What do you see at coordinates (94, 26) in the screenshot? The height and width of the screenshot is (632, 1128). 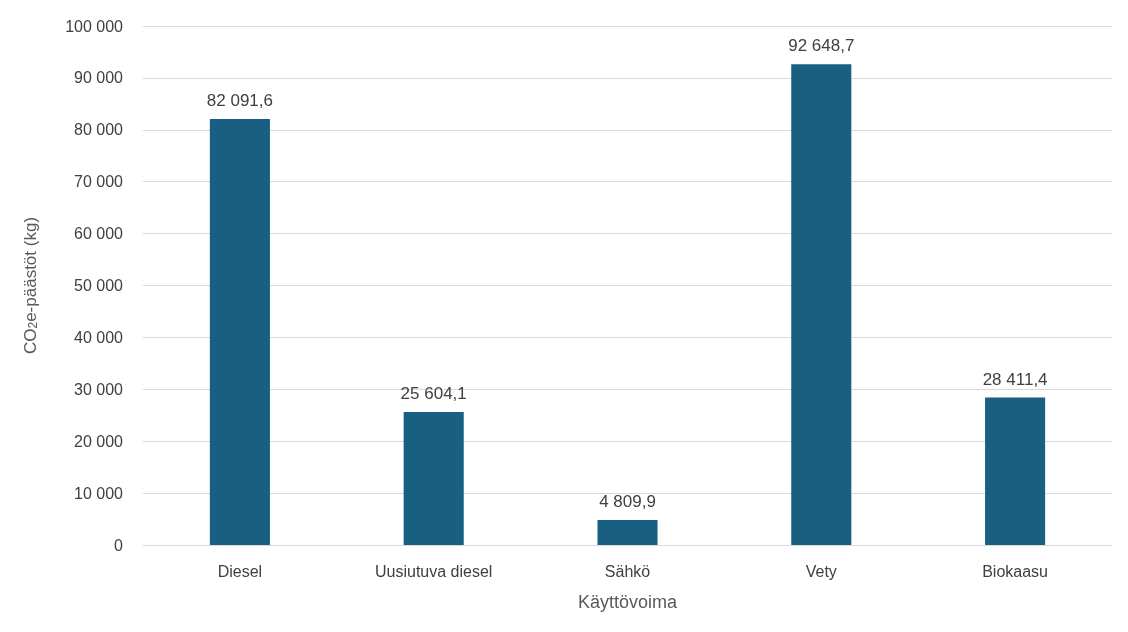 I see `y-tick-label: 100 000` at bounding box center [94, 26].